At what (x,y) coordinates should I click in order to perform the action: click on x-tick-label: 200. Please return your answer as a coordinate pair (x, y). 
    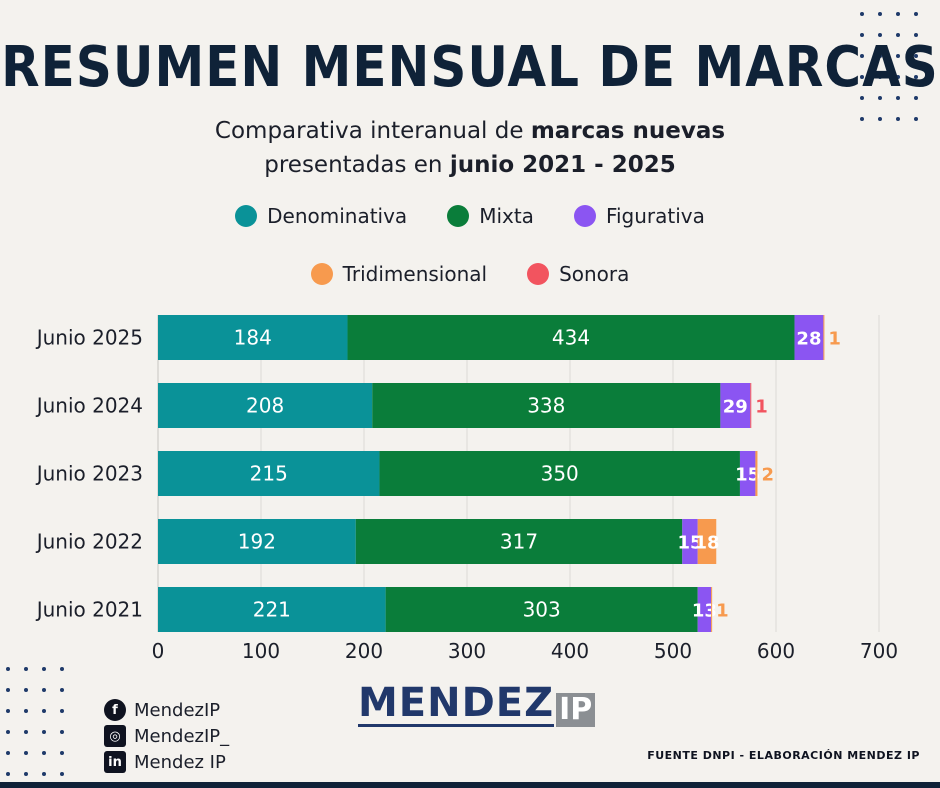
    Looking at the image, I should click on (364, 651).